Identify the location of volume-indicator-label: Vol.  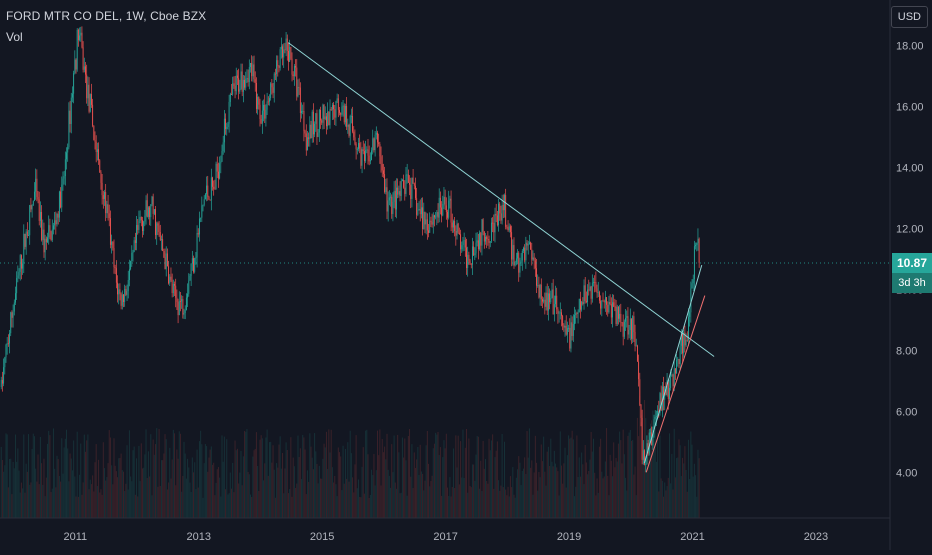
(14, 37).